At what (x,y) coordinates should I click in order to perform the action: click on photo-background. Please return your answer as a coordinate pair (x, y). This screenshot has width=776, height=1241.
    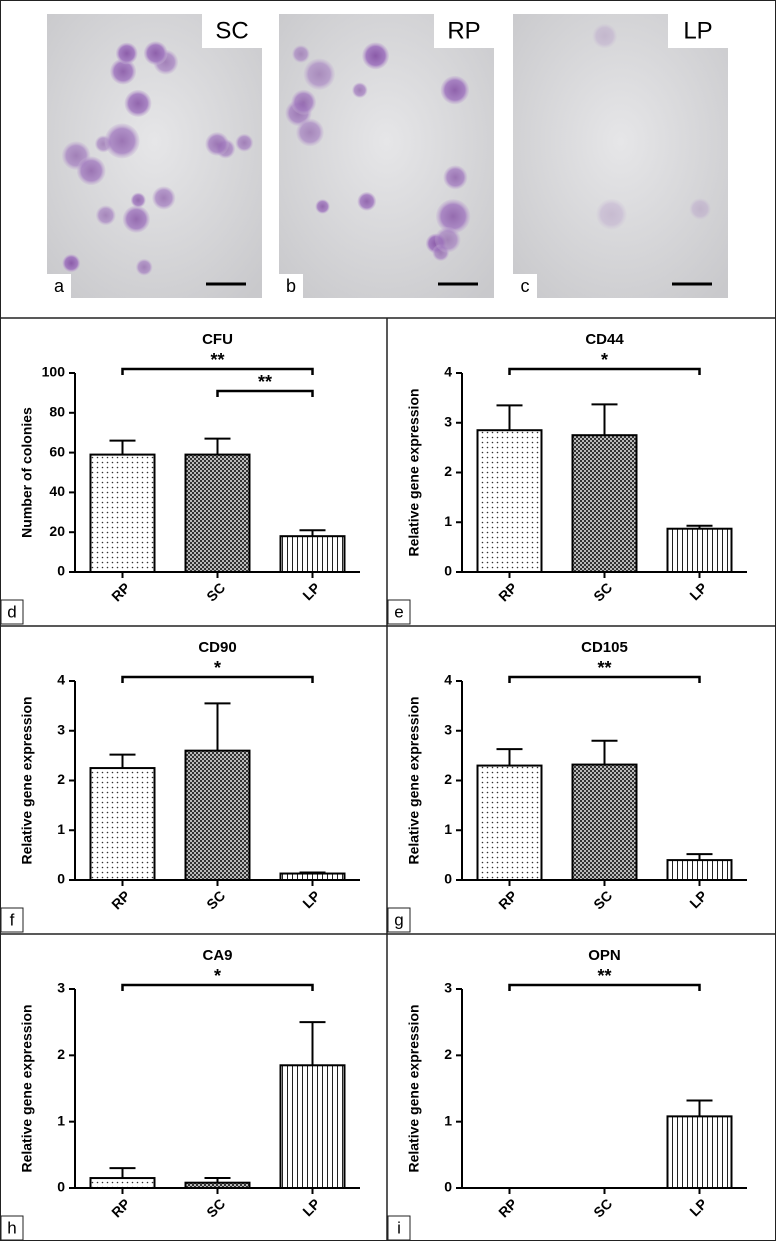
    Looking at the image, I should click on (620, 156).